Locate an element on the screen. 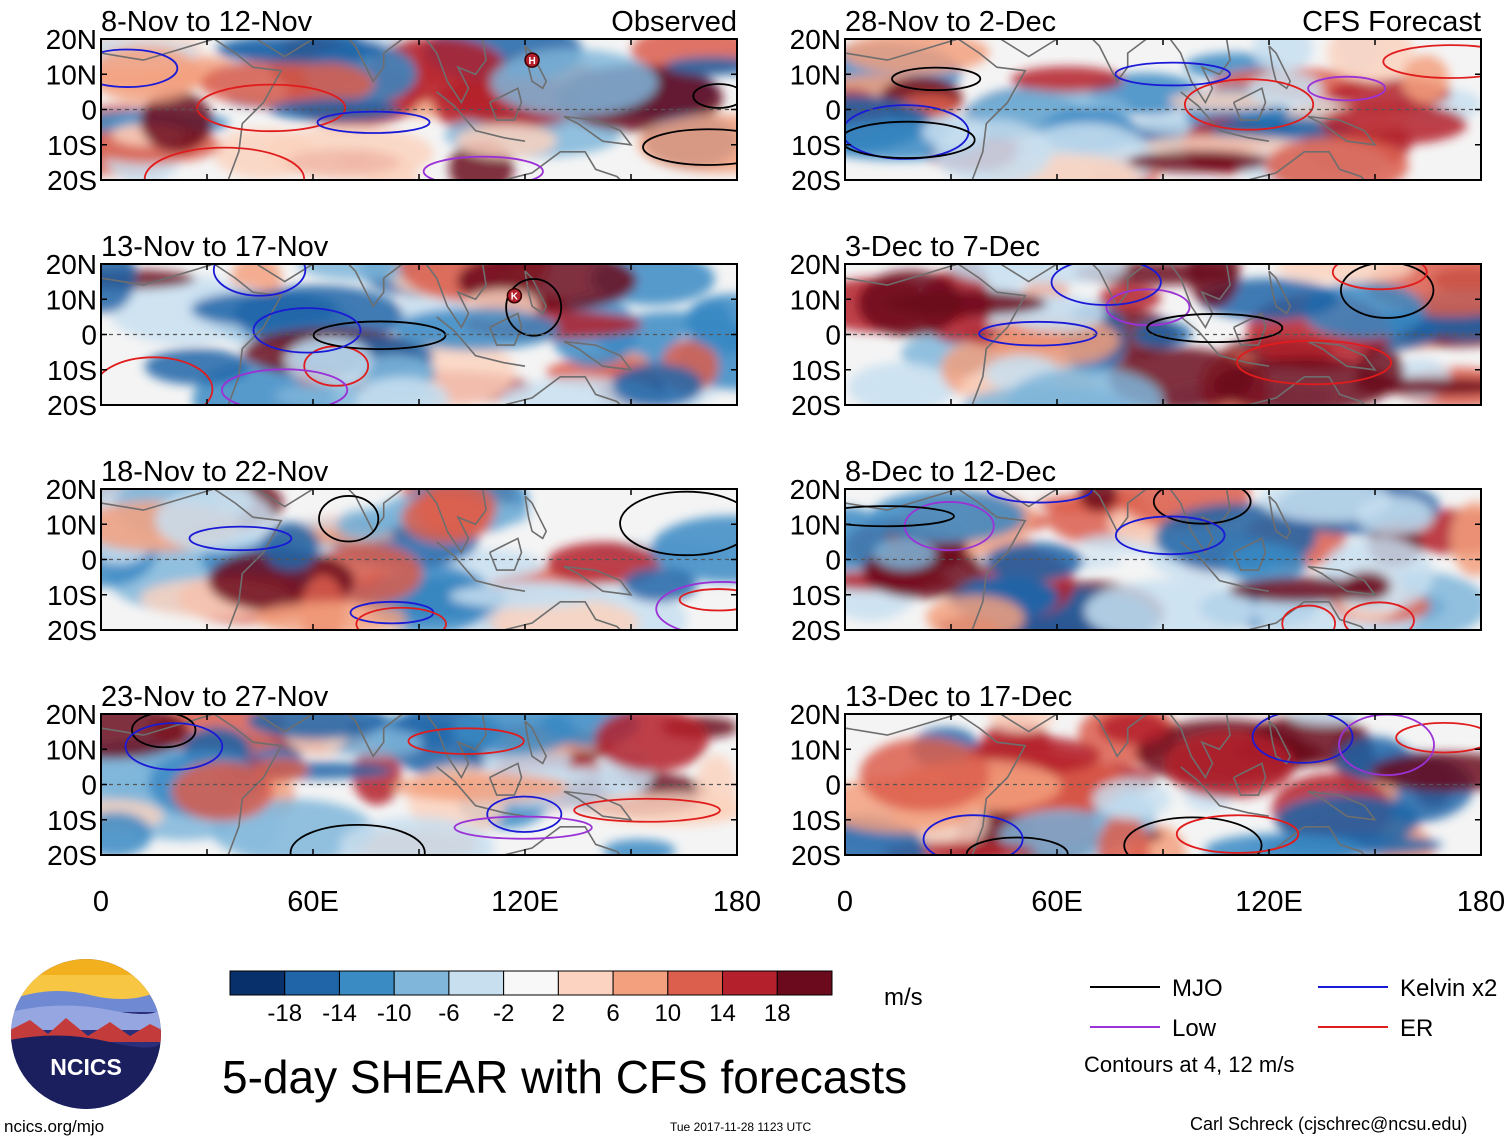 The image size is (1510, 1142). colorbar-label: -18 is located at coordinates (284, 1013).